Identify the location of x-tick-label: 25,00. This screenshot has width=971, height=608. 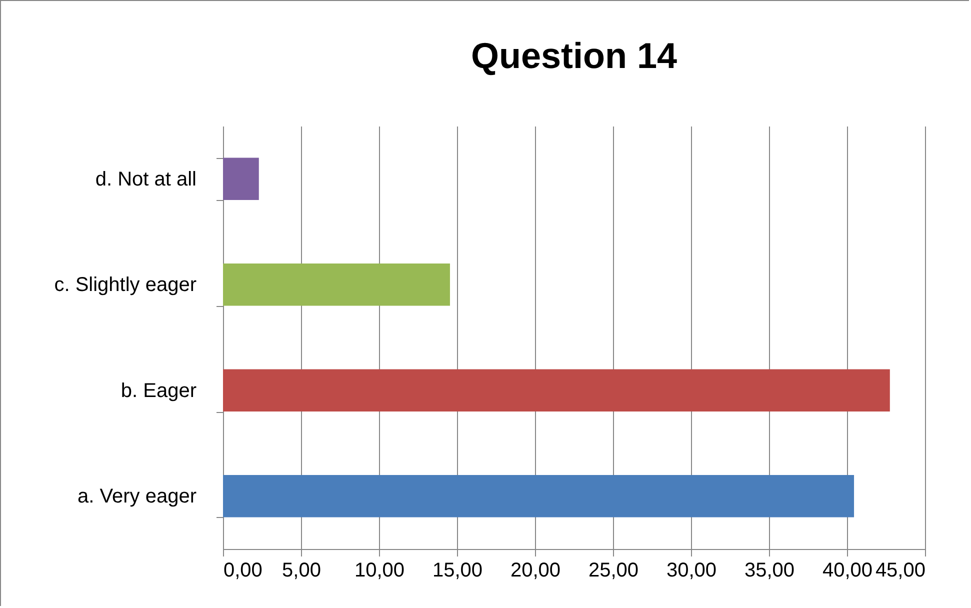
(613, 571).